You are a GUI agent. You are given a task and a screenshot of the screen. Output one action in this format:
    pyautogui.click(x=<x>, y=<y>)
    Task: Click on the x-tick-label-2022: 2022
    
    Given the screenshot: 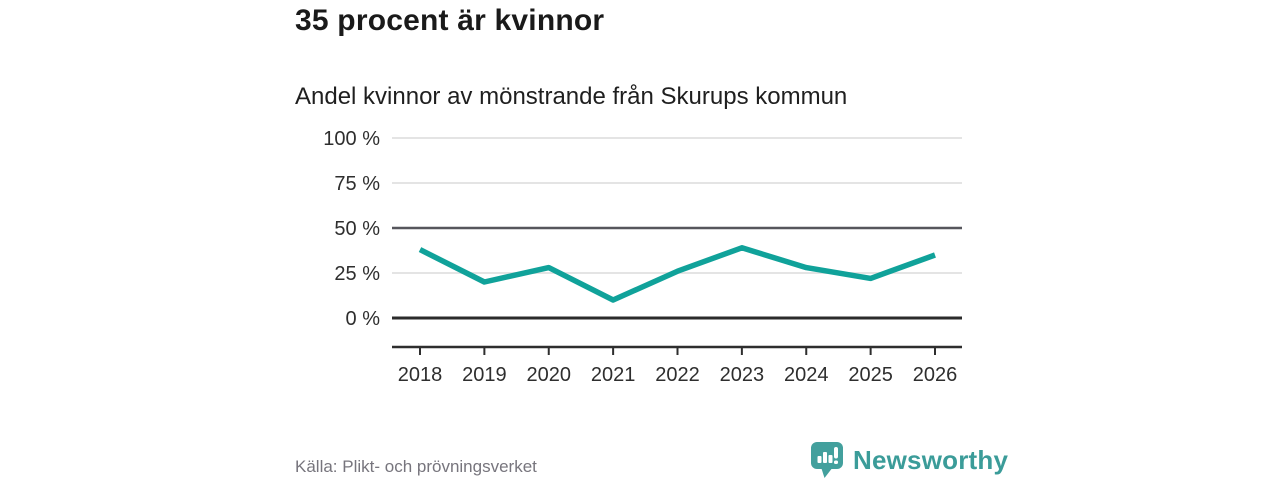 What is the action you would take?
    pyautogui.click(x=677, y=375)
    